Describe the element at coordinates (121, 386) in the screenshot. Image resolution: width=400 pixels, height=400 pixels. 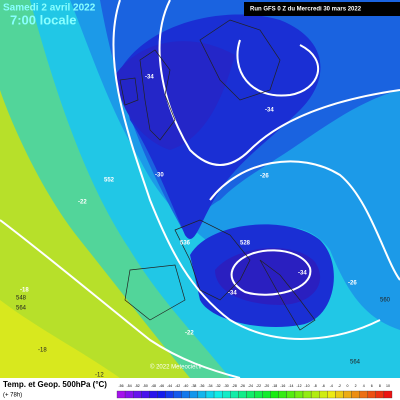
I see `scale-label: -56` at that location.